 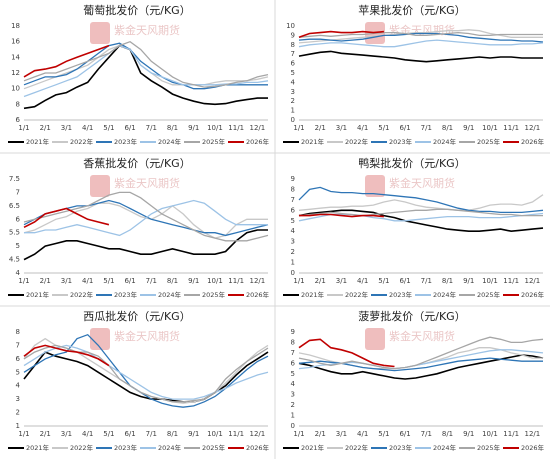 What do you see at coordinates (293, 179) in the screenshot?
I see `y-tick-label: 9` at bounding box center [293, 179].